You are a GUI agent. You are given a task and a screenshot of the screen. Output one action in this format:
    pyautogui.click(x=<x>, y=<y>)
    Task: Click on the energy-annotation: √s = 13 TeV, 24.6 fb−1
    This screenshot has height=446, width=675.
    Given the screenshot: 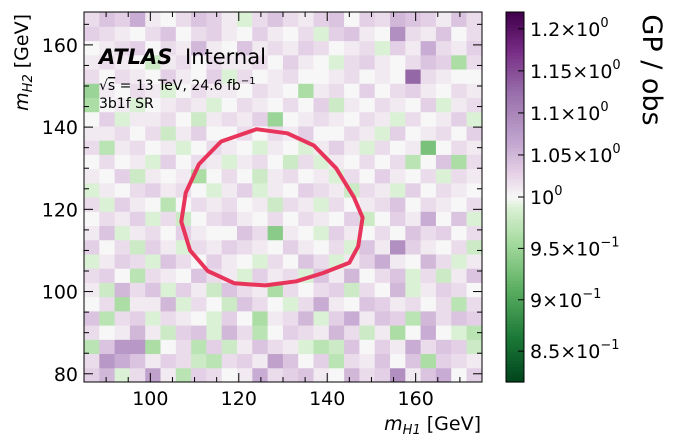 What is the action you would take?
    pyautogui.click(x=177, y=85)
    